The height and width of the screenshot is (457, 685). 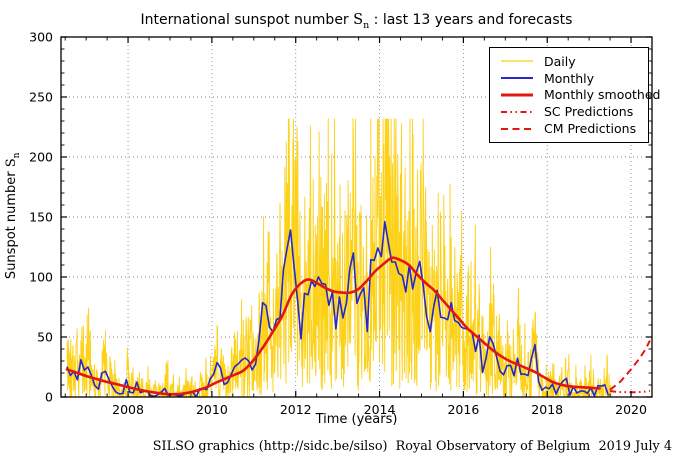 I want to click on y-tick-label: 200, so click(x=41, y=157).